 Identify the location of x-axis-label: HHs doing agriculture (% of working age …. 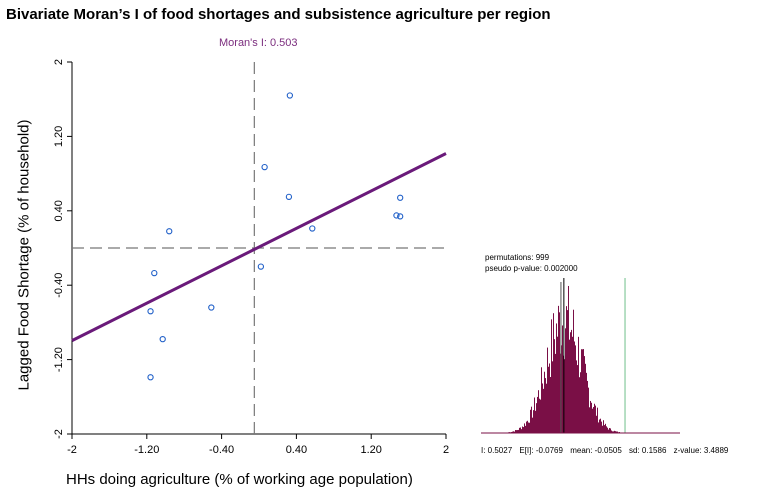
(239, 479).